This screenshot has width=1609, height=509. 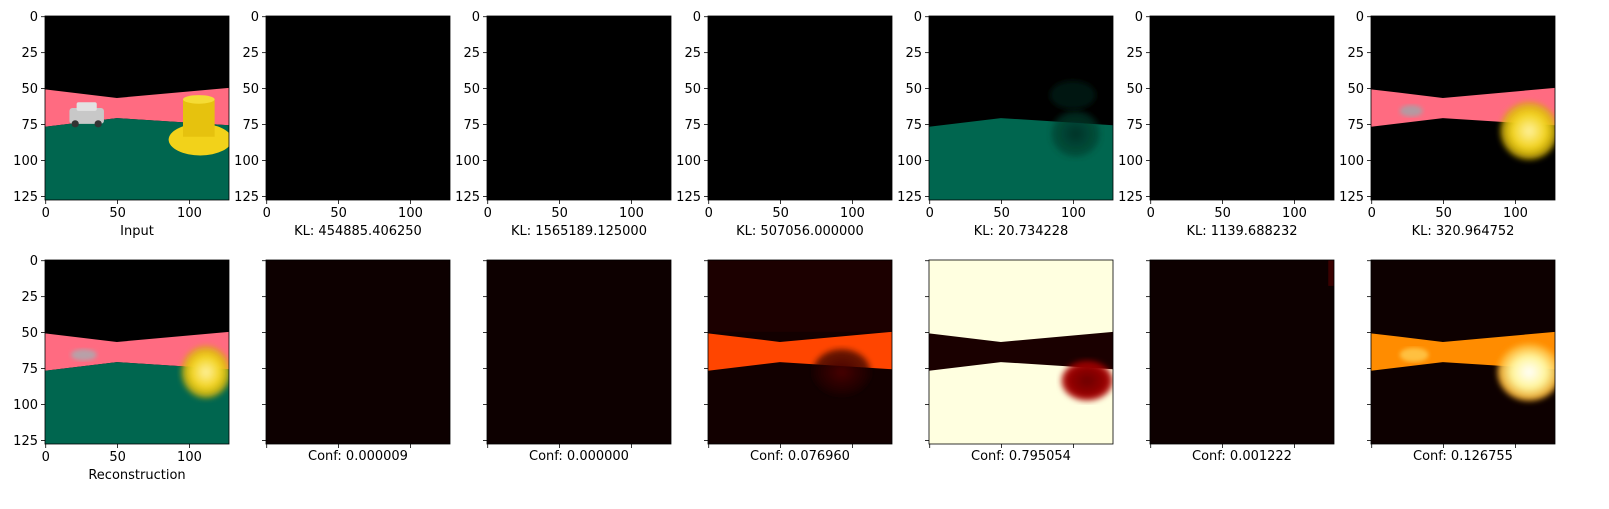 What do you see at coordinates (1021, 456) in the screenshot?
I see `panel-caption: Conf: 0.795054` at bounding box center [1021, 456].